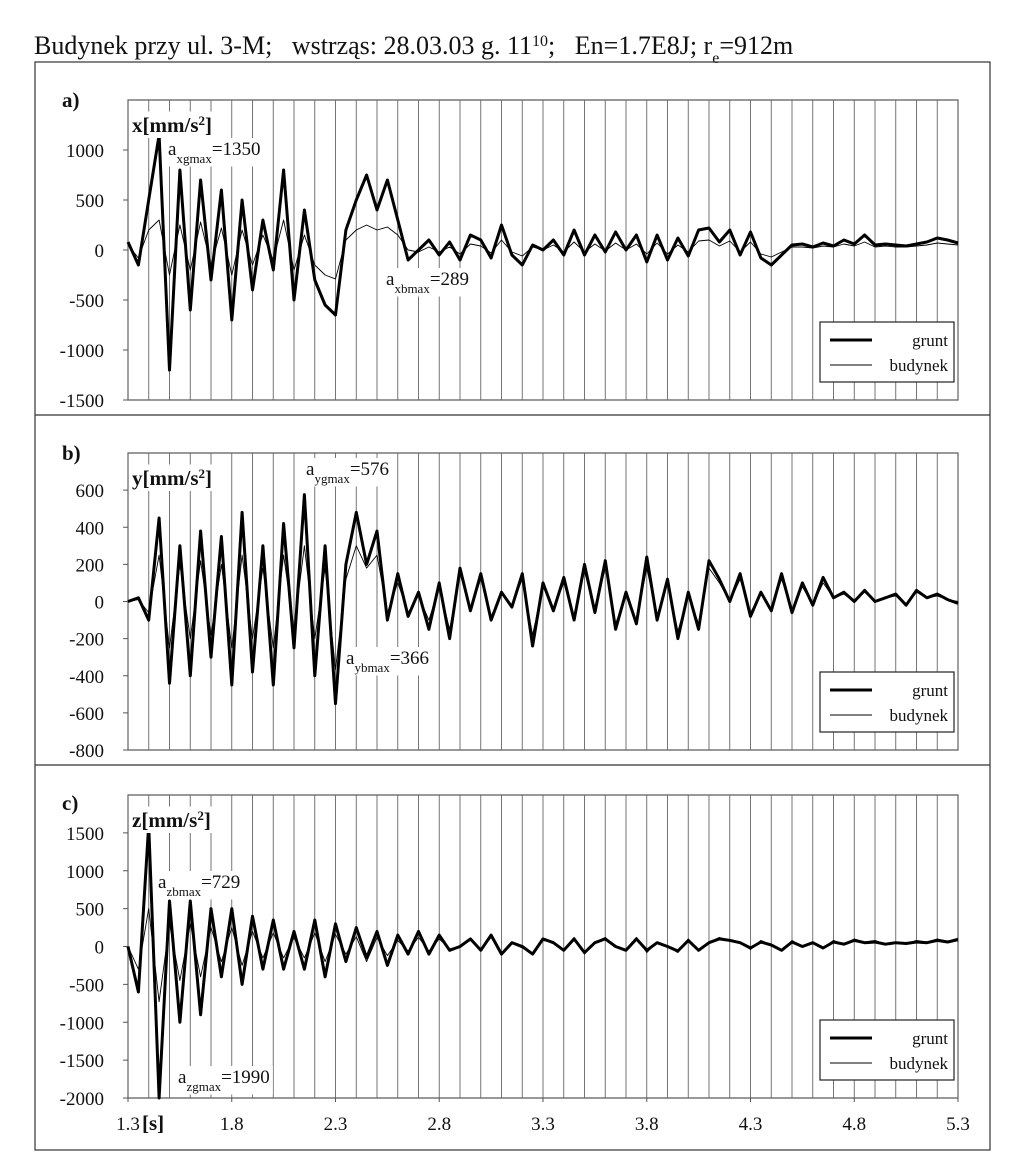 The width and height of the screenshot is (1024, 1176). Describe the element at coordinates (86, 677) in the screenshot. I see `y-tick-label: -400` at that location.